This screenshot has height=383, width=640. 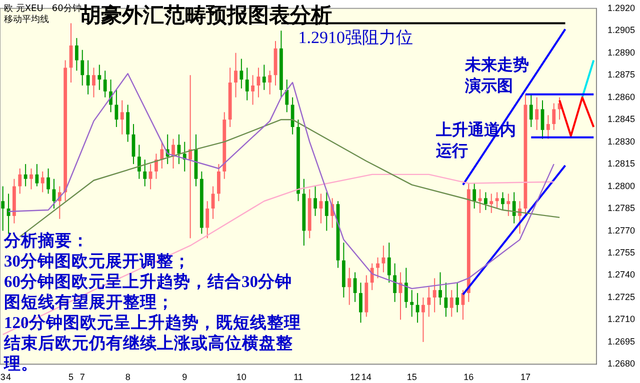 What do you see at coordinates (43, 8) in the screenshot?
I see `annotation: 欧 元XEU 60分钟` at bounding box center [43, 8].